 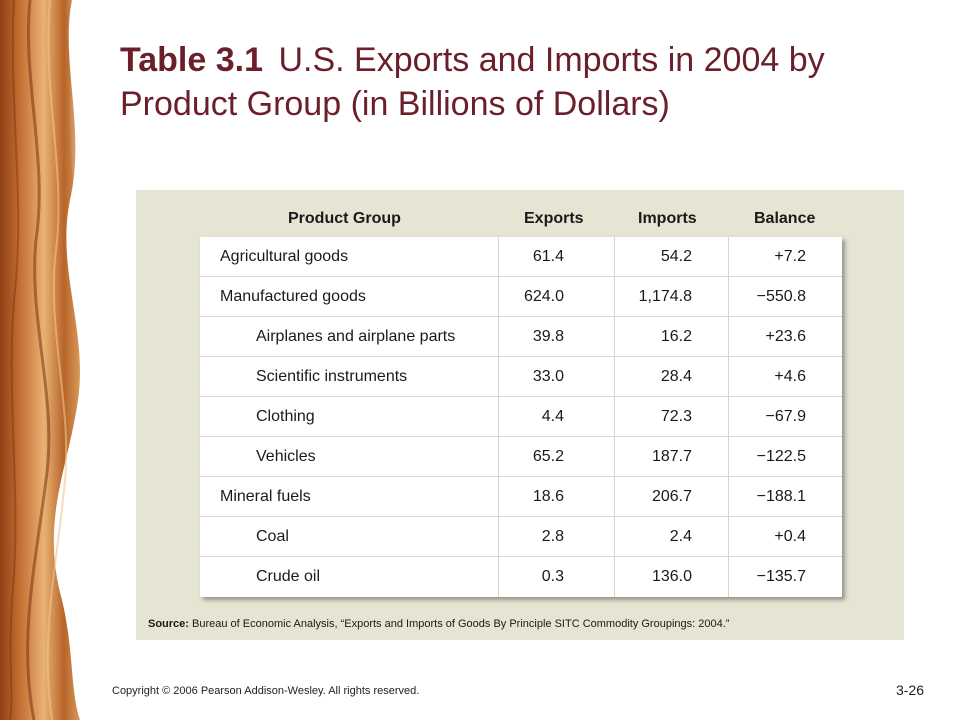 I want to click on header-exports: Exports, so click(x=554, y=218).